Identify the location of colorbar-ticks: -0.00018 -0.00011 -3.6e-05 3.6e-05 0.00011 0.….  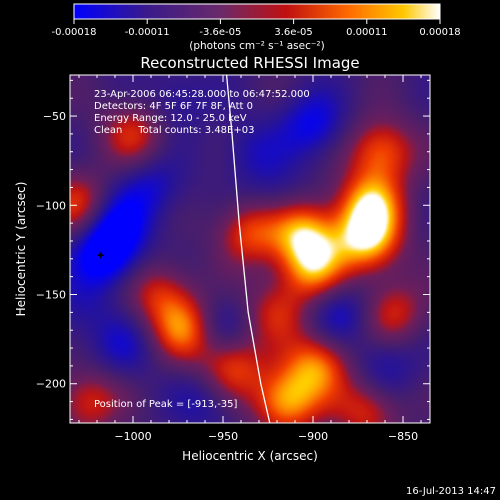
(256, 28).